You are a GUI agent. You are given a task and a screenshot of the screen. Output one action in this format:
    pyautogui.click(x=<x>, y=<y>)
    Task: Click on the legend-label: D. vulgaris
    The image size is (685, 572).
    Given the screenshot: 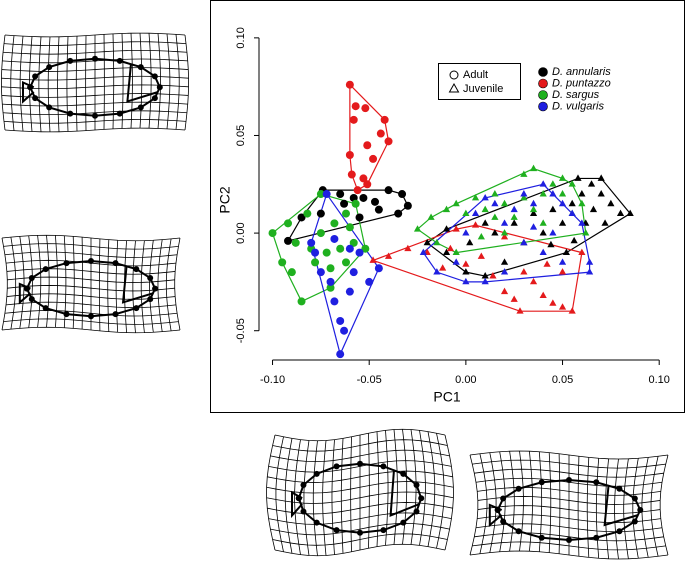 What is the action you would take?
    pyautogui.click(x=578, y=106)
    